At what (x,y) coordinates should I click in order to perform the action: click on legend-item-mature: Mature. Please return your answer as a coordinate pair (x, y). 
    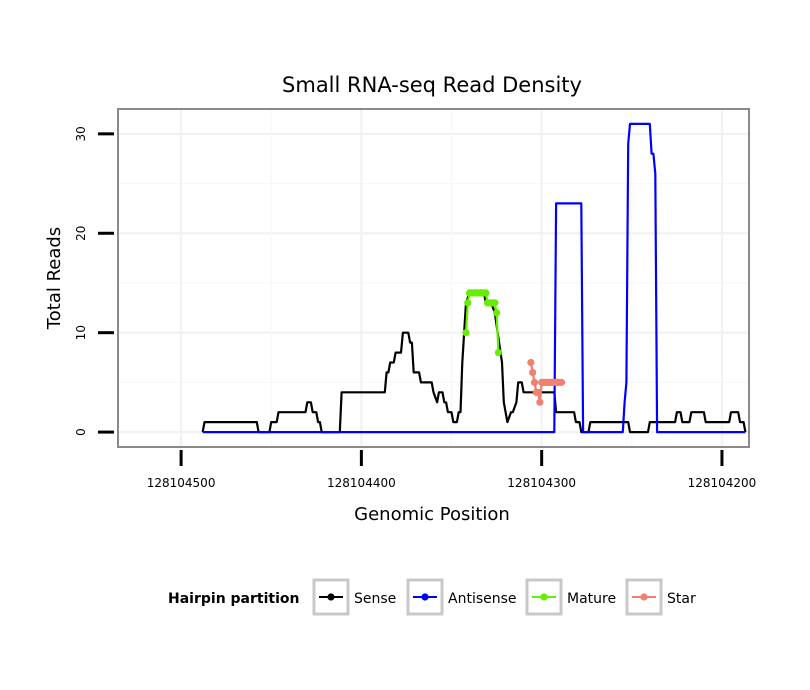
    Looking at the image, I should click on (570, 597).